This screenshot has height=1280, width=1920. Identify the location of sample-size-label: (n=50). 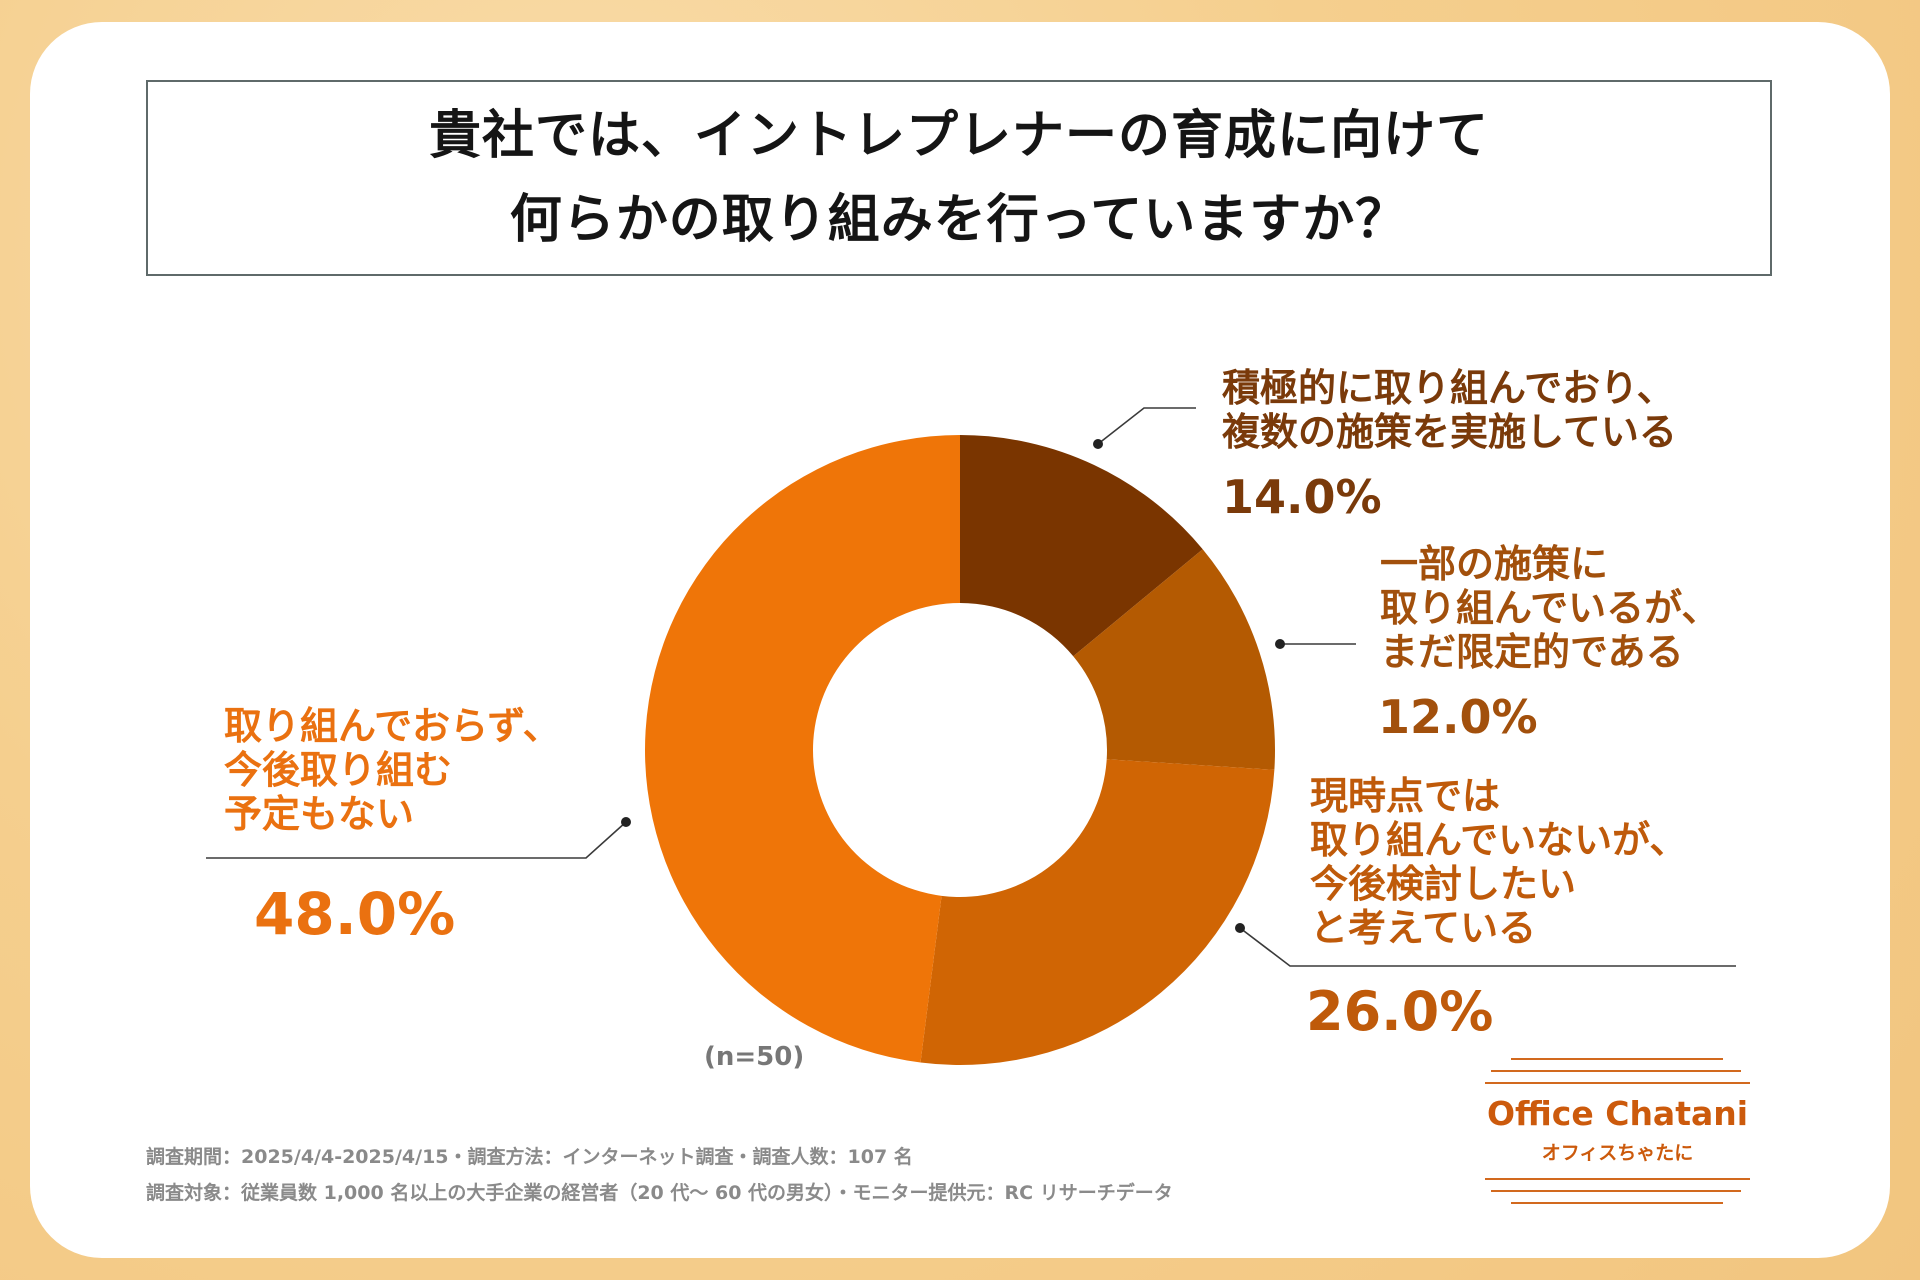
(754, 1057).